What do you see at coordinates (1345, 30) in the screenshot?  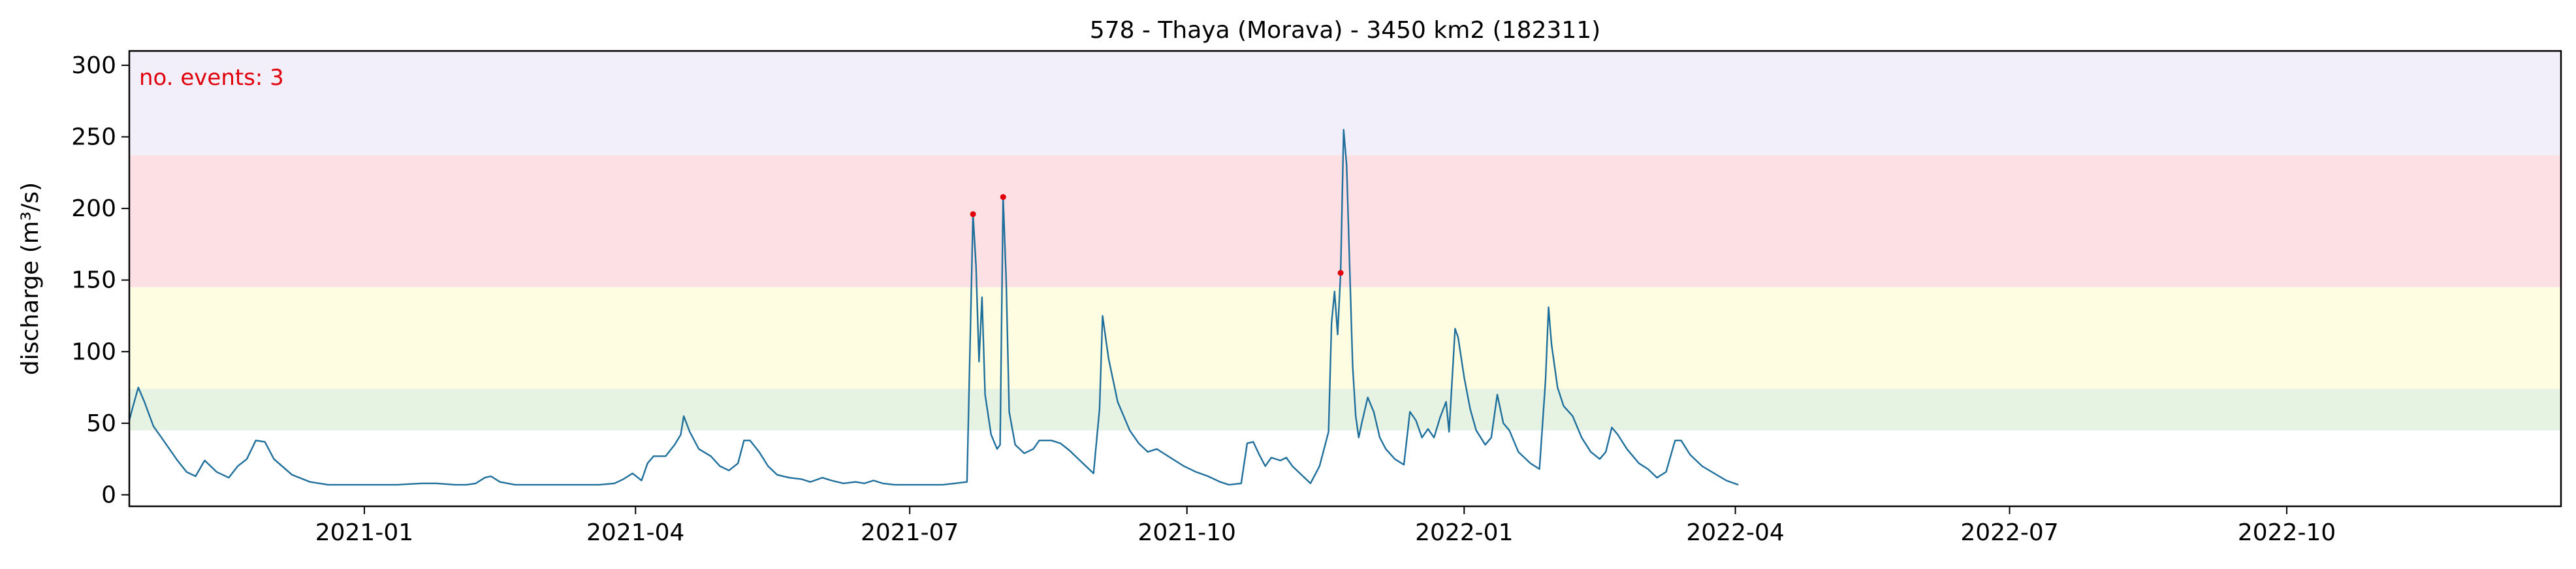 I see `chart-title: 578 - Thaya (Morava) - 3450 km2 (182311)` at bounding box center [1345, 30].